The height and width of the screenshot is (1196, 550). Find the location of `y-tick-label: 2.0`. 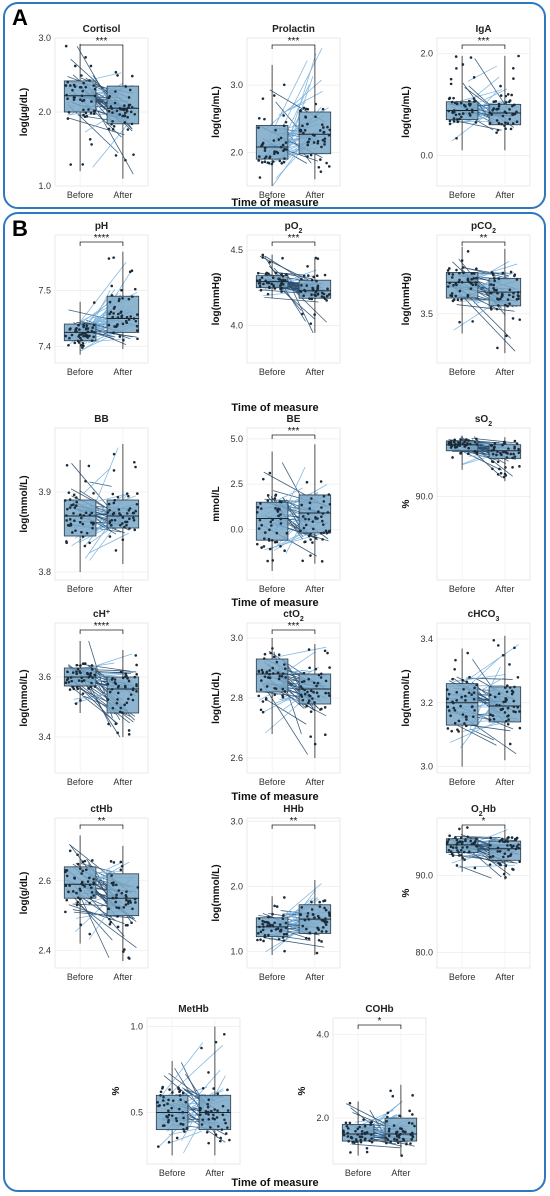

y-tick-label: 2.0 is located at coordinates (44, 112).